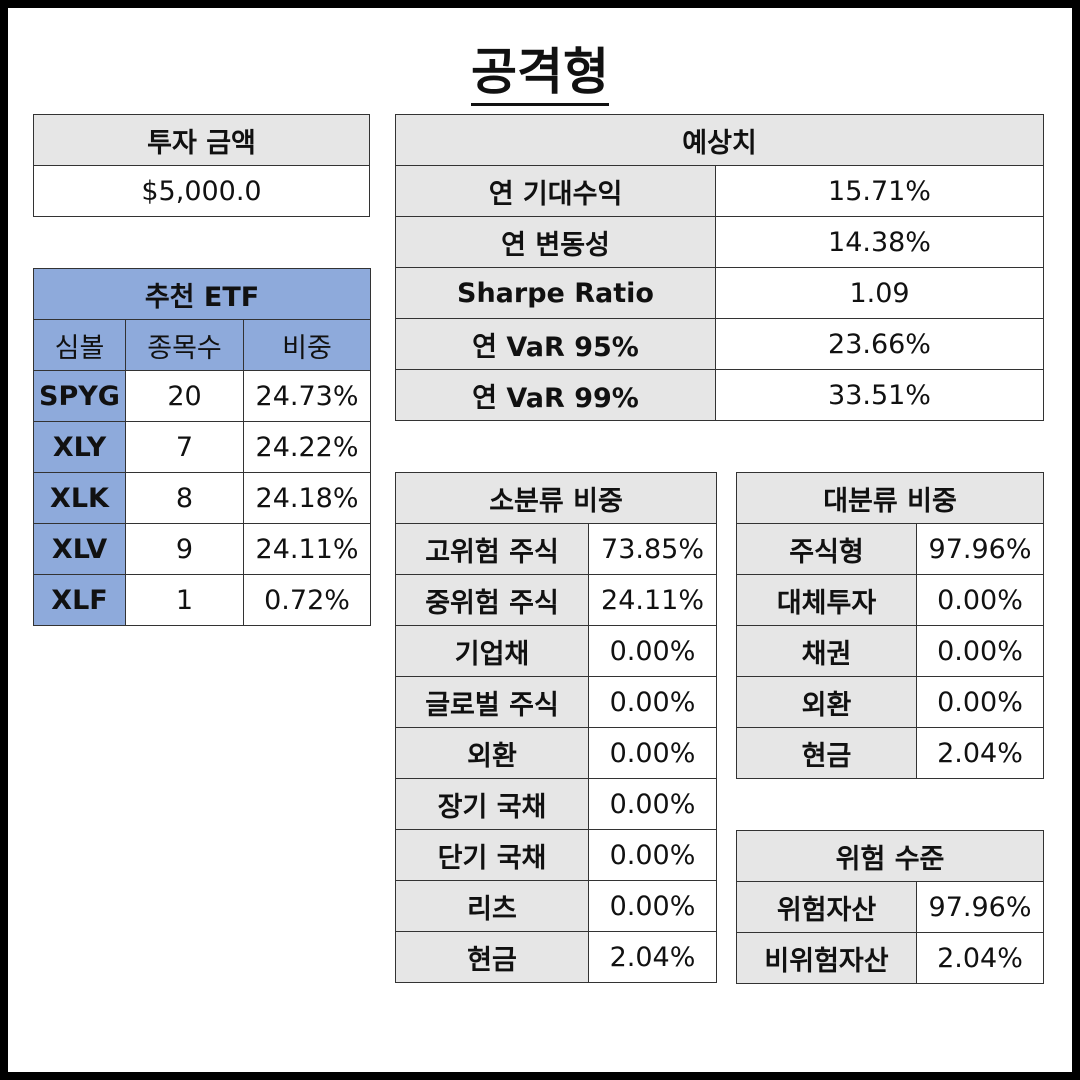 This screenshot has height=1080, width=1080. What do you see at coordinates (652, 600) in the screenshot?
I see `sub-category-value: 24.11%` at bounding box center [652, 600].